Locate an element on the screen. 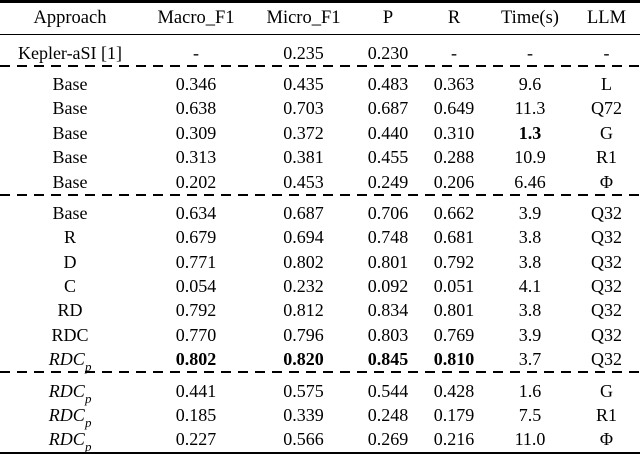  table-row: Kepler-aSI [1] - 0.235 0.230 - - - is located at coordinates (320, 52).